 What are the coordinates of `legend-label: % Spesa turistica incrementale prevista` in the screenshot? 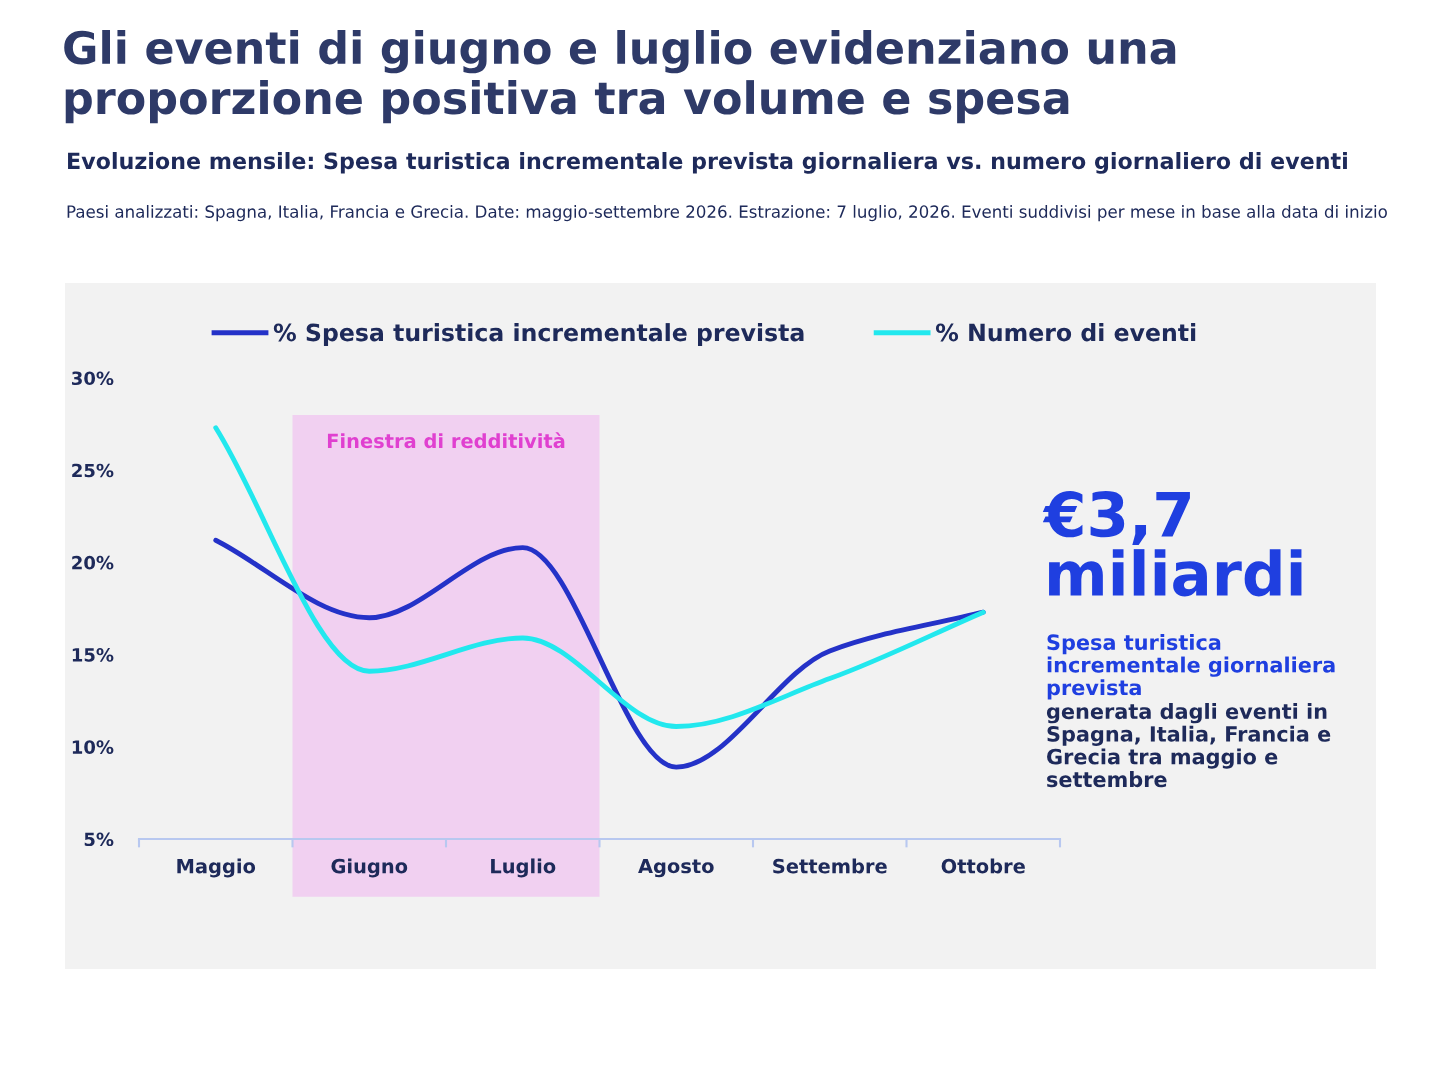 It's located at (538, 334).